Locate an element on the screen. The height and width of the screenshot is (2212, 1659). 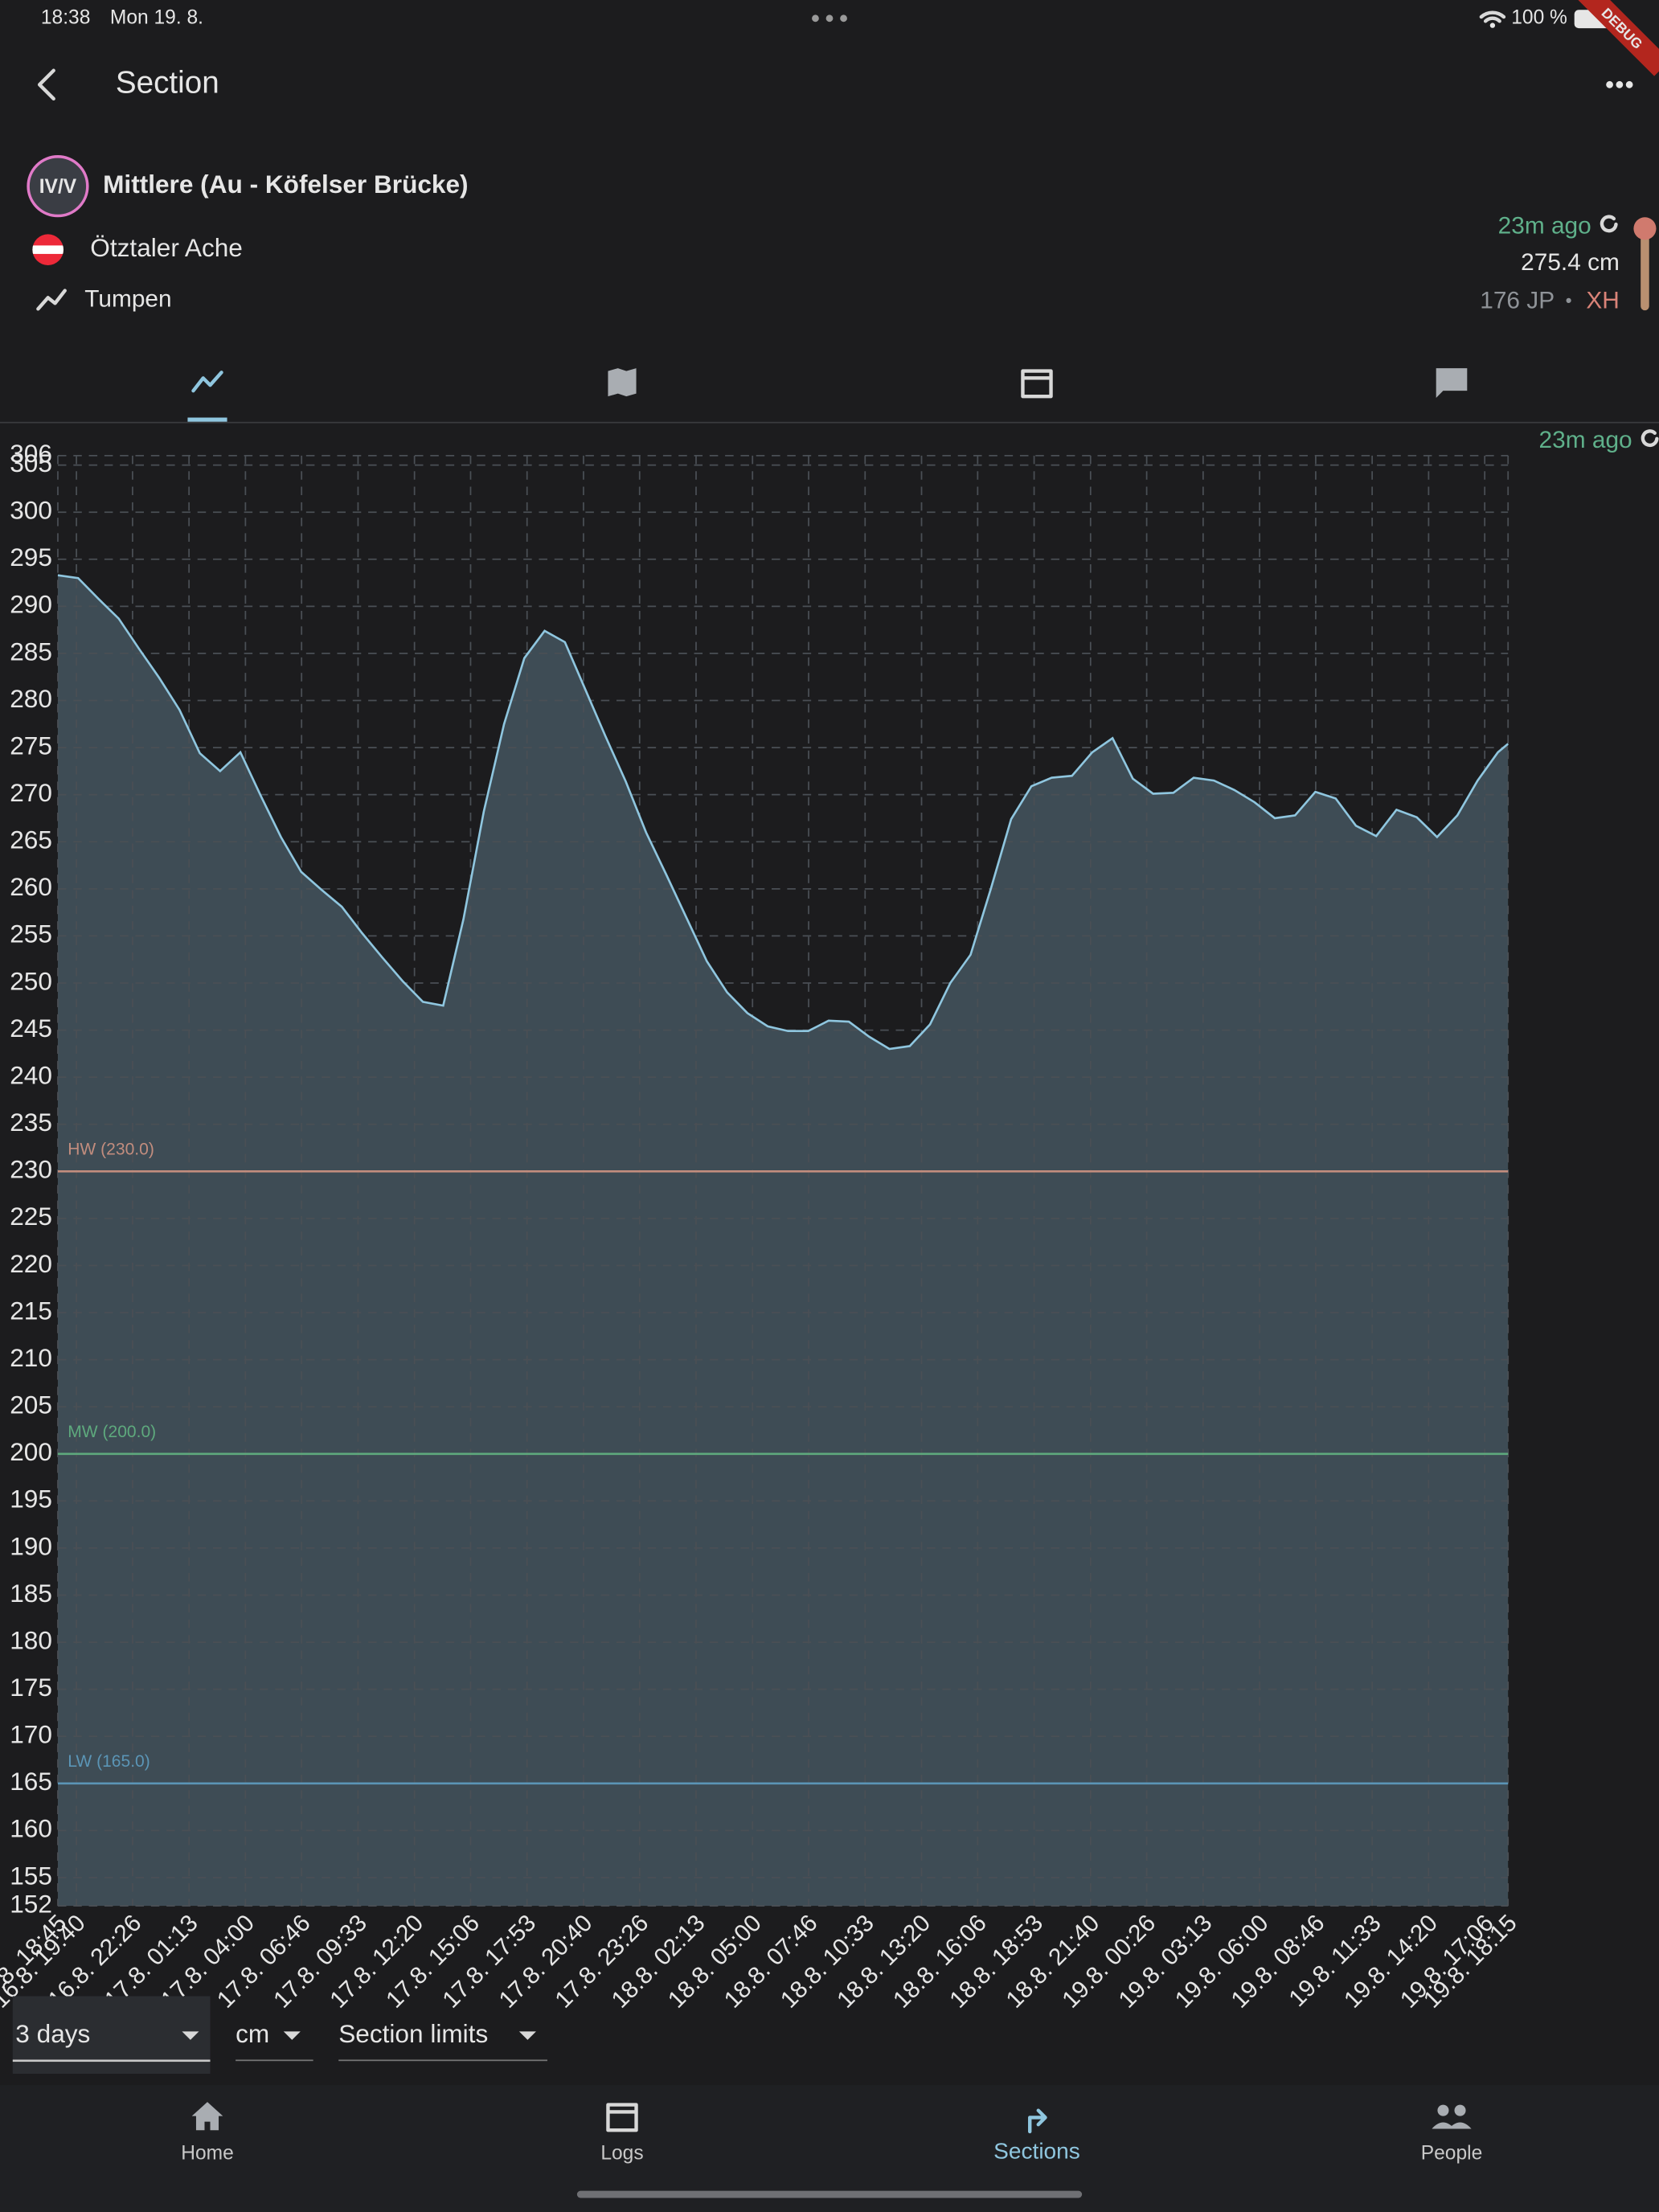
nav-sections-icon is located at coordinates (1037, 2121).